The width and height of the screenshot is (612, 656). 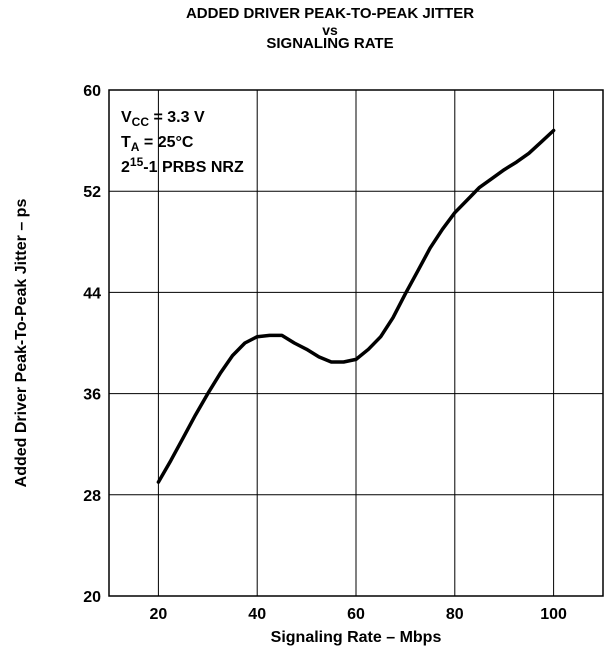 I want to click on y-tick-label: 44, so click(x=92, y=293).